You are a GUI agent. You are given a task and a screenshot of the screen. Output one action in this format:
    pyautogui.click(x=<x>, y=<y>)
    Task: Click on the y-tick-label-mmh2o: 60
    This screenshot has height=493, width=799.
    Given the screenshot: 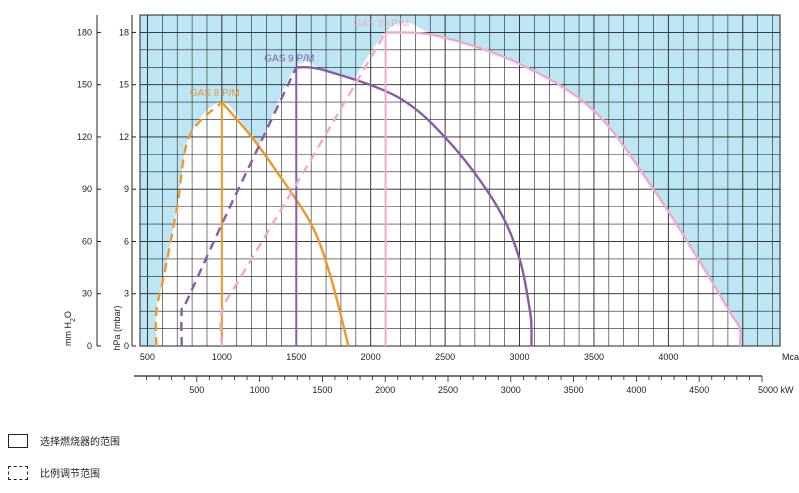 What is the action you would take?
    pyautogui.click(x=87, y=241)
    